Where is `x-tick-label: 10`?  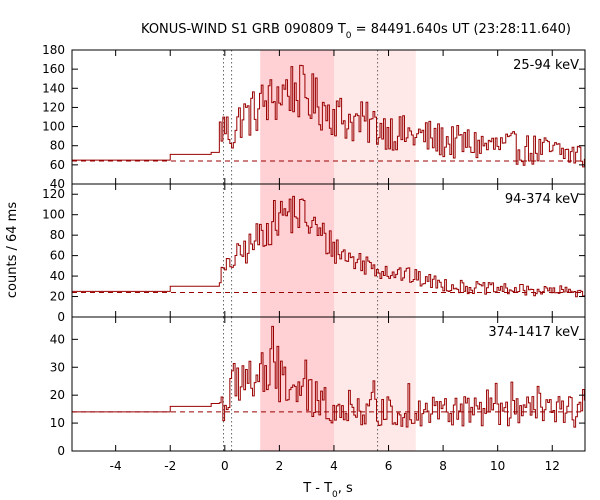
x-tick-label: 10 is located at coordinates (497, 466).